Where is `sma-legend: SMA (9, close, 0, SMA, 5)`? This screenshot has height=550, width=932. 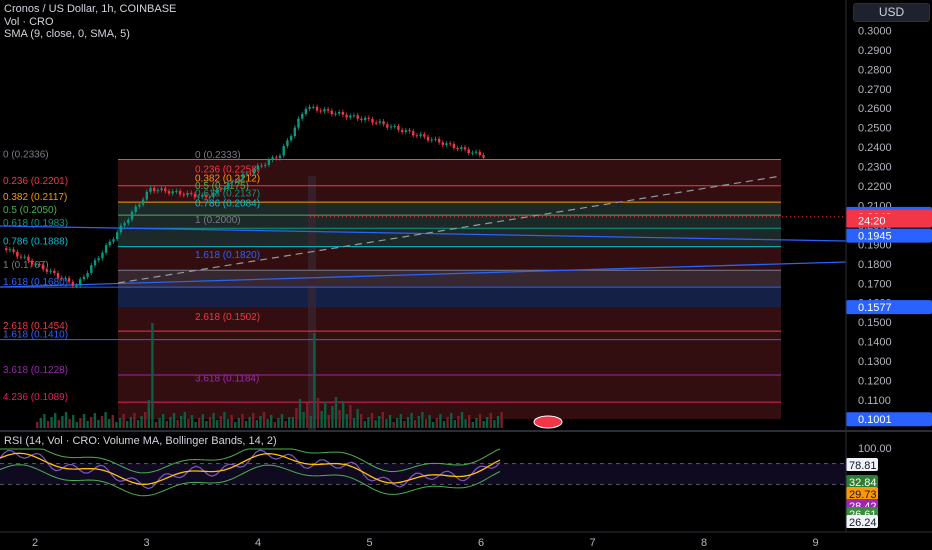 sma-legend: SMA (9, close, 0, SMA, 5) is located at coordinates (67, 34).